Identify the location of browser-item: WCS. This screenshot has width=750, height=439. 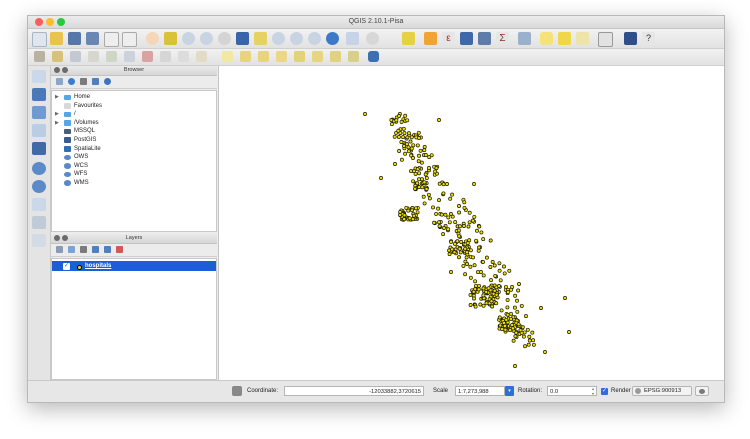
(134, 166).